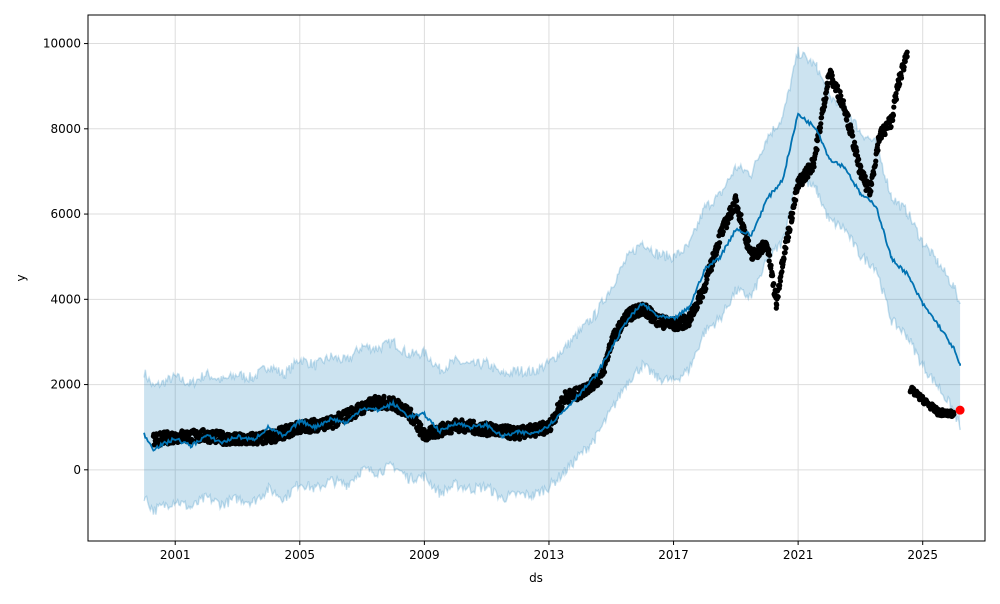 Image resolution: width=1000 pixels, height=604 pixels. I want to click on x-tick-label: 2017, so click(673, 555).